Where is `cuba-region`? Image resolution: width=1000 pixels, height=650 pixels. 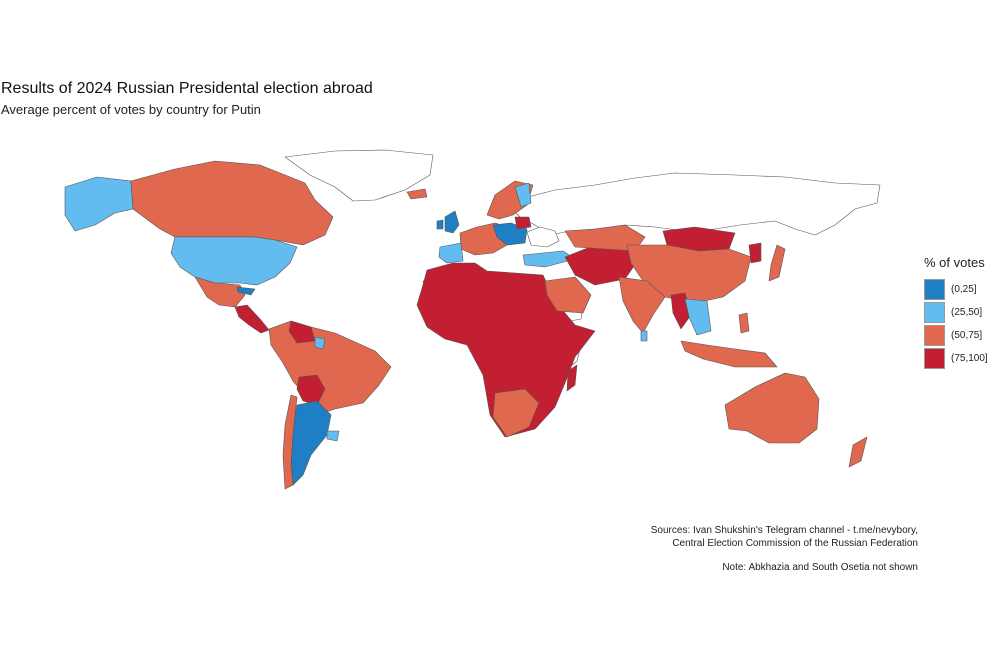 cuba-region is located at coordinates (246, 291).